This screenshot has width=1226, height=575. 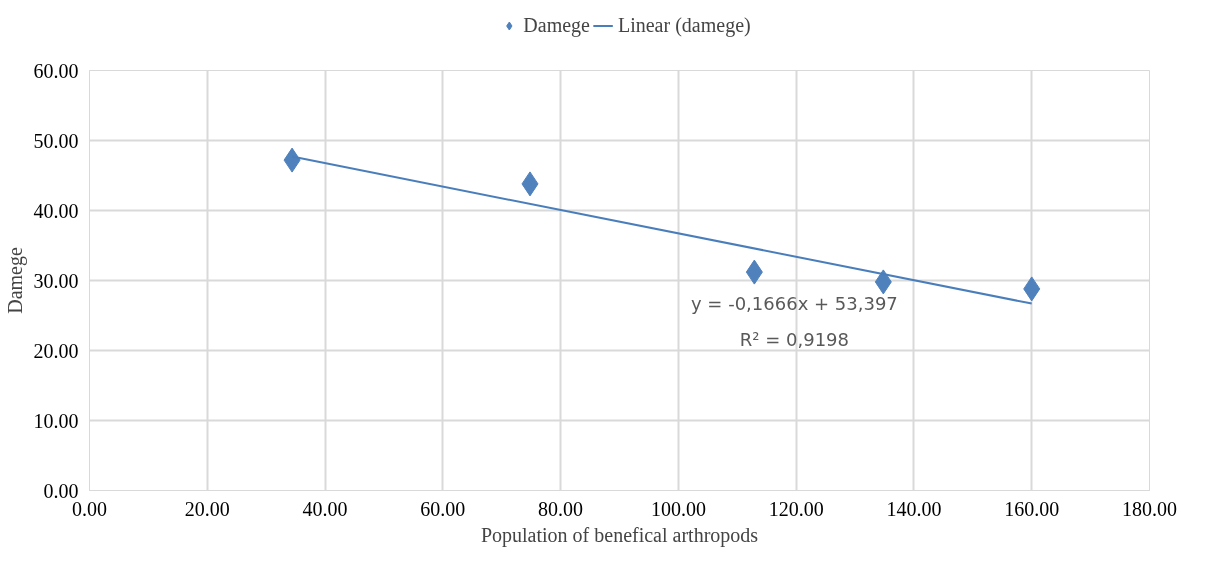 What do you see at coordinates (56, 350) in the screenshot?
I see `y-tick-label: 20.00` at bounding box center [56, 350].